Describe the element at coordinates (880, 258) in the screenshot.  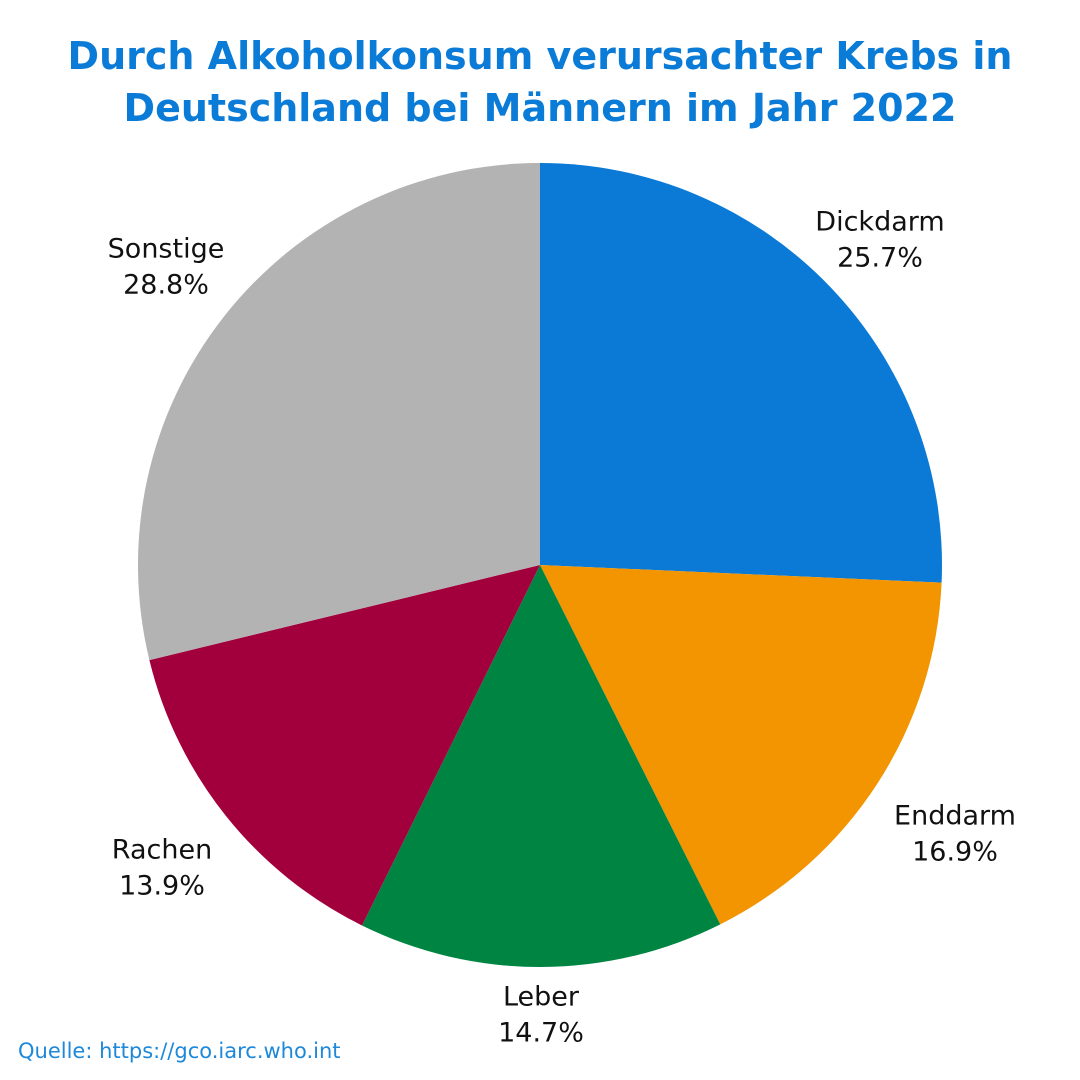
I see `slice-value-dickdarm: 25.7%` at that location.